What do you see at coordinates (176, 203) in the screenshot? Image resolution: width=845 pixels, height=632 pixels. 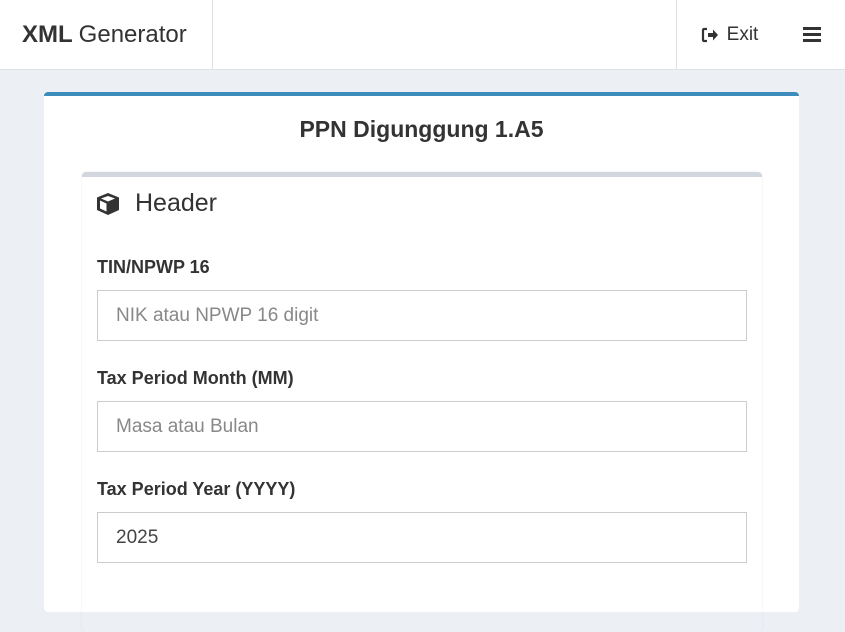 I see `section-title: Header` at bounding box center [176, 203].